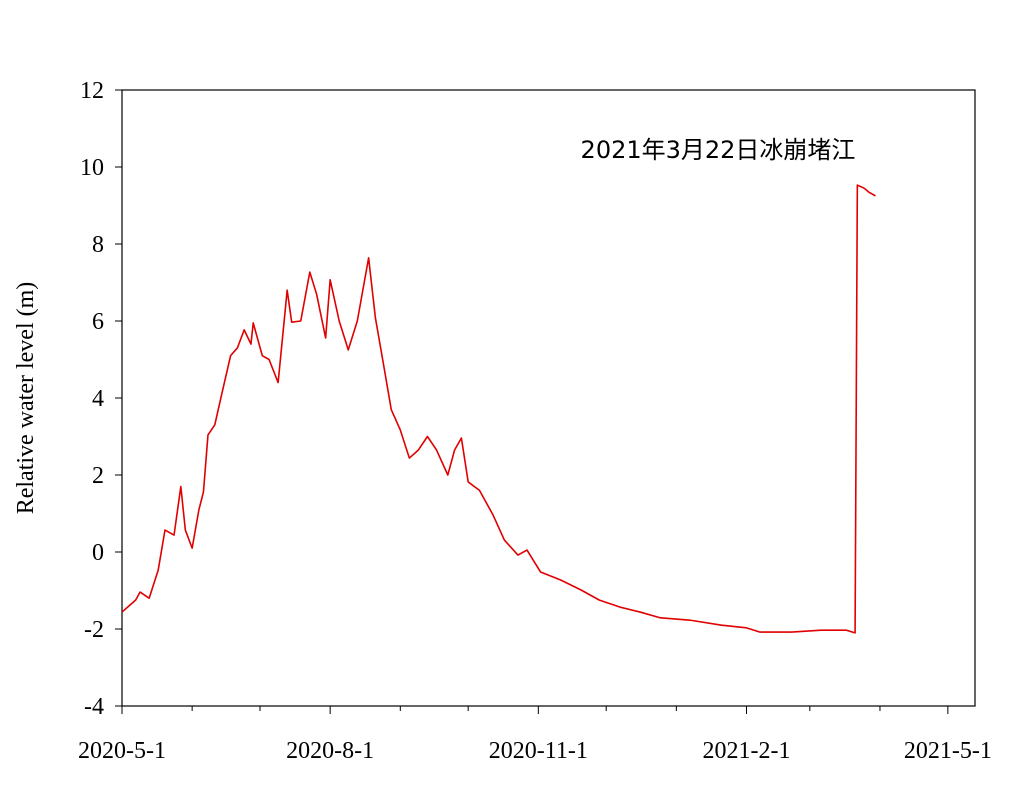 The height and width of the screenshot is (795, 1024). I want to click on x-tick-label: 2020-8-1, so click(330, 751).